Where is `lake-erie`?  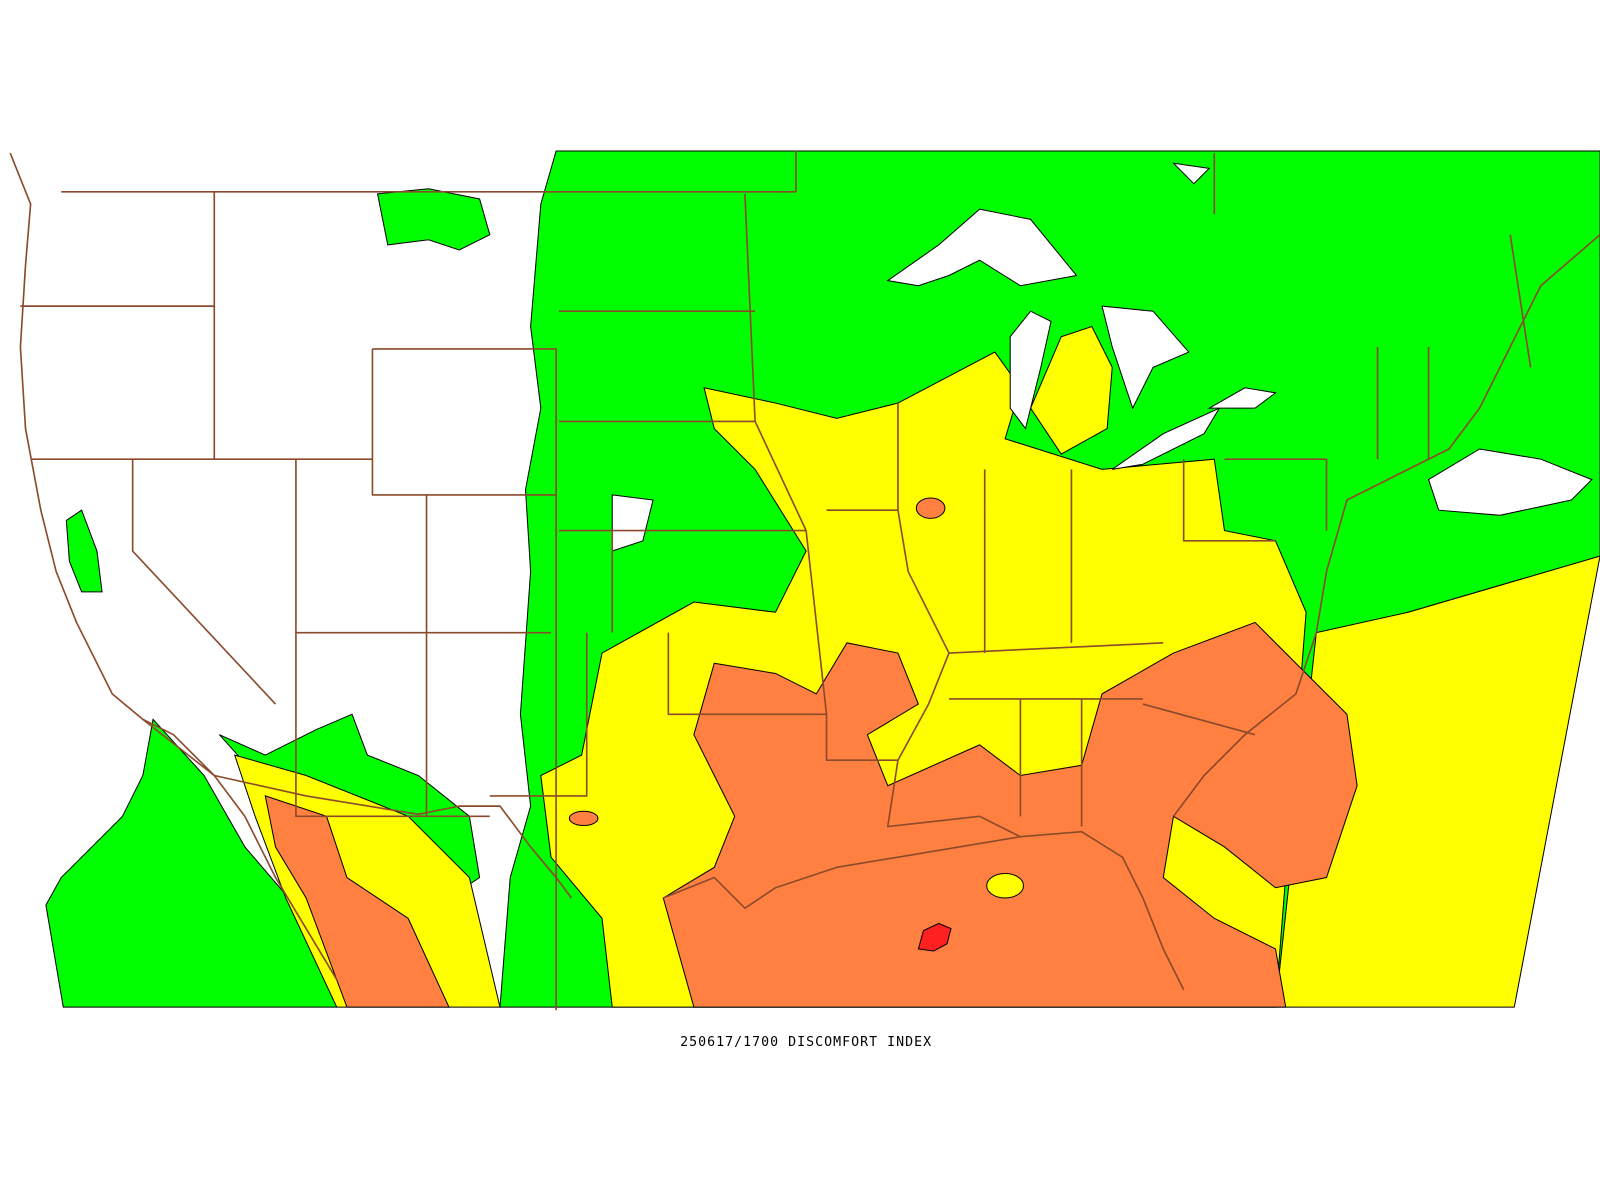
lake-erie is located at coordinates (1166, 438).